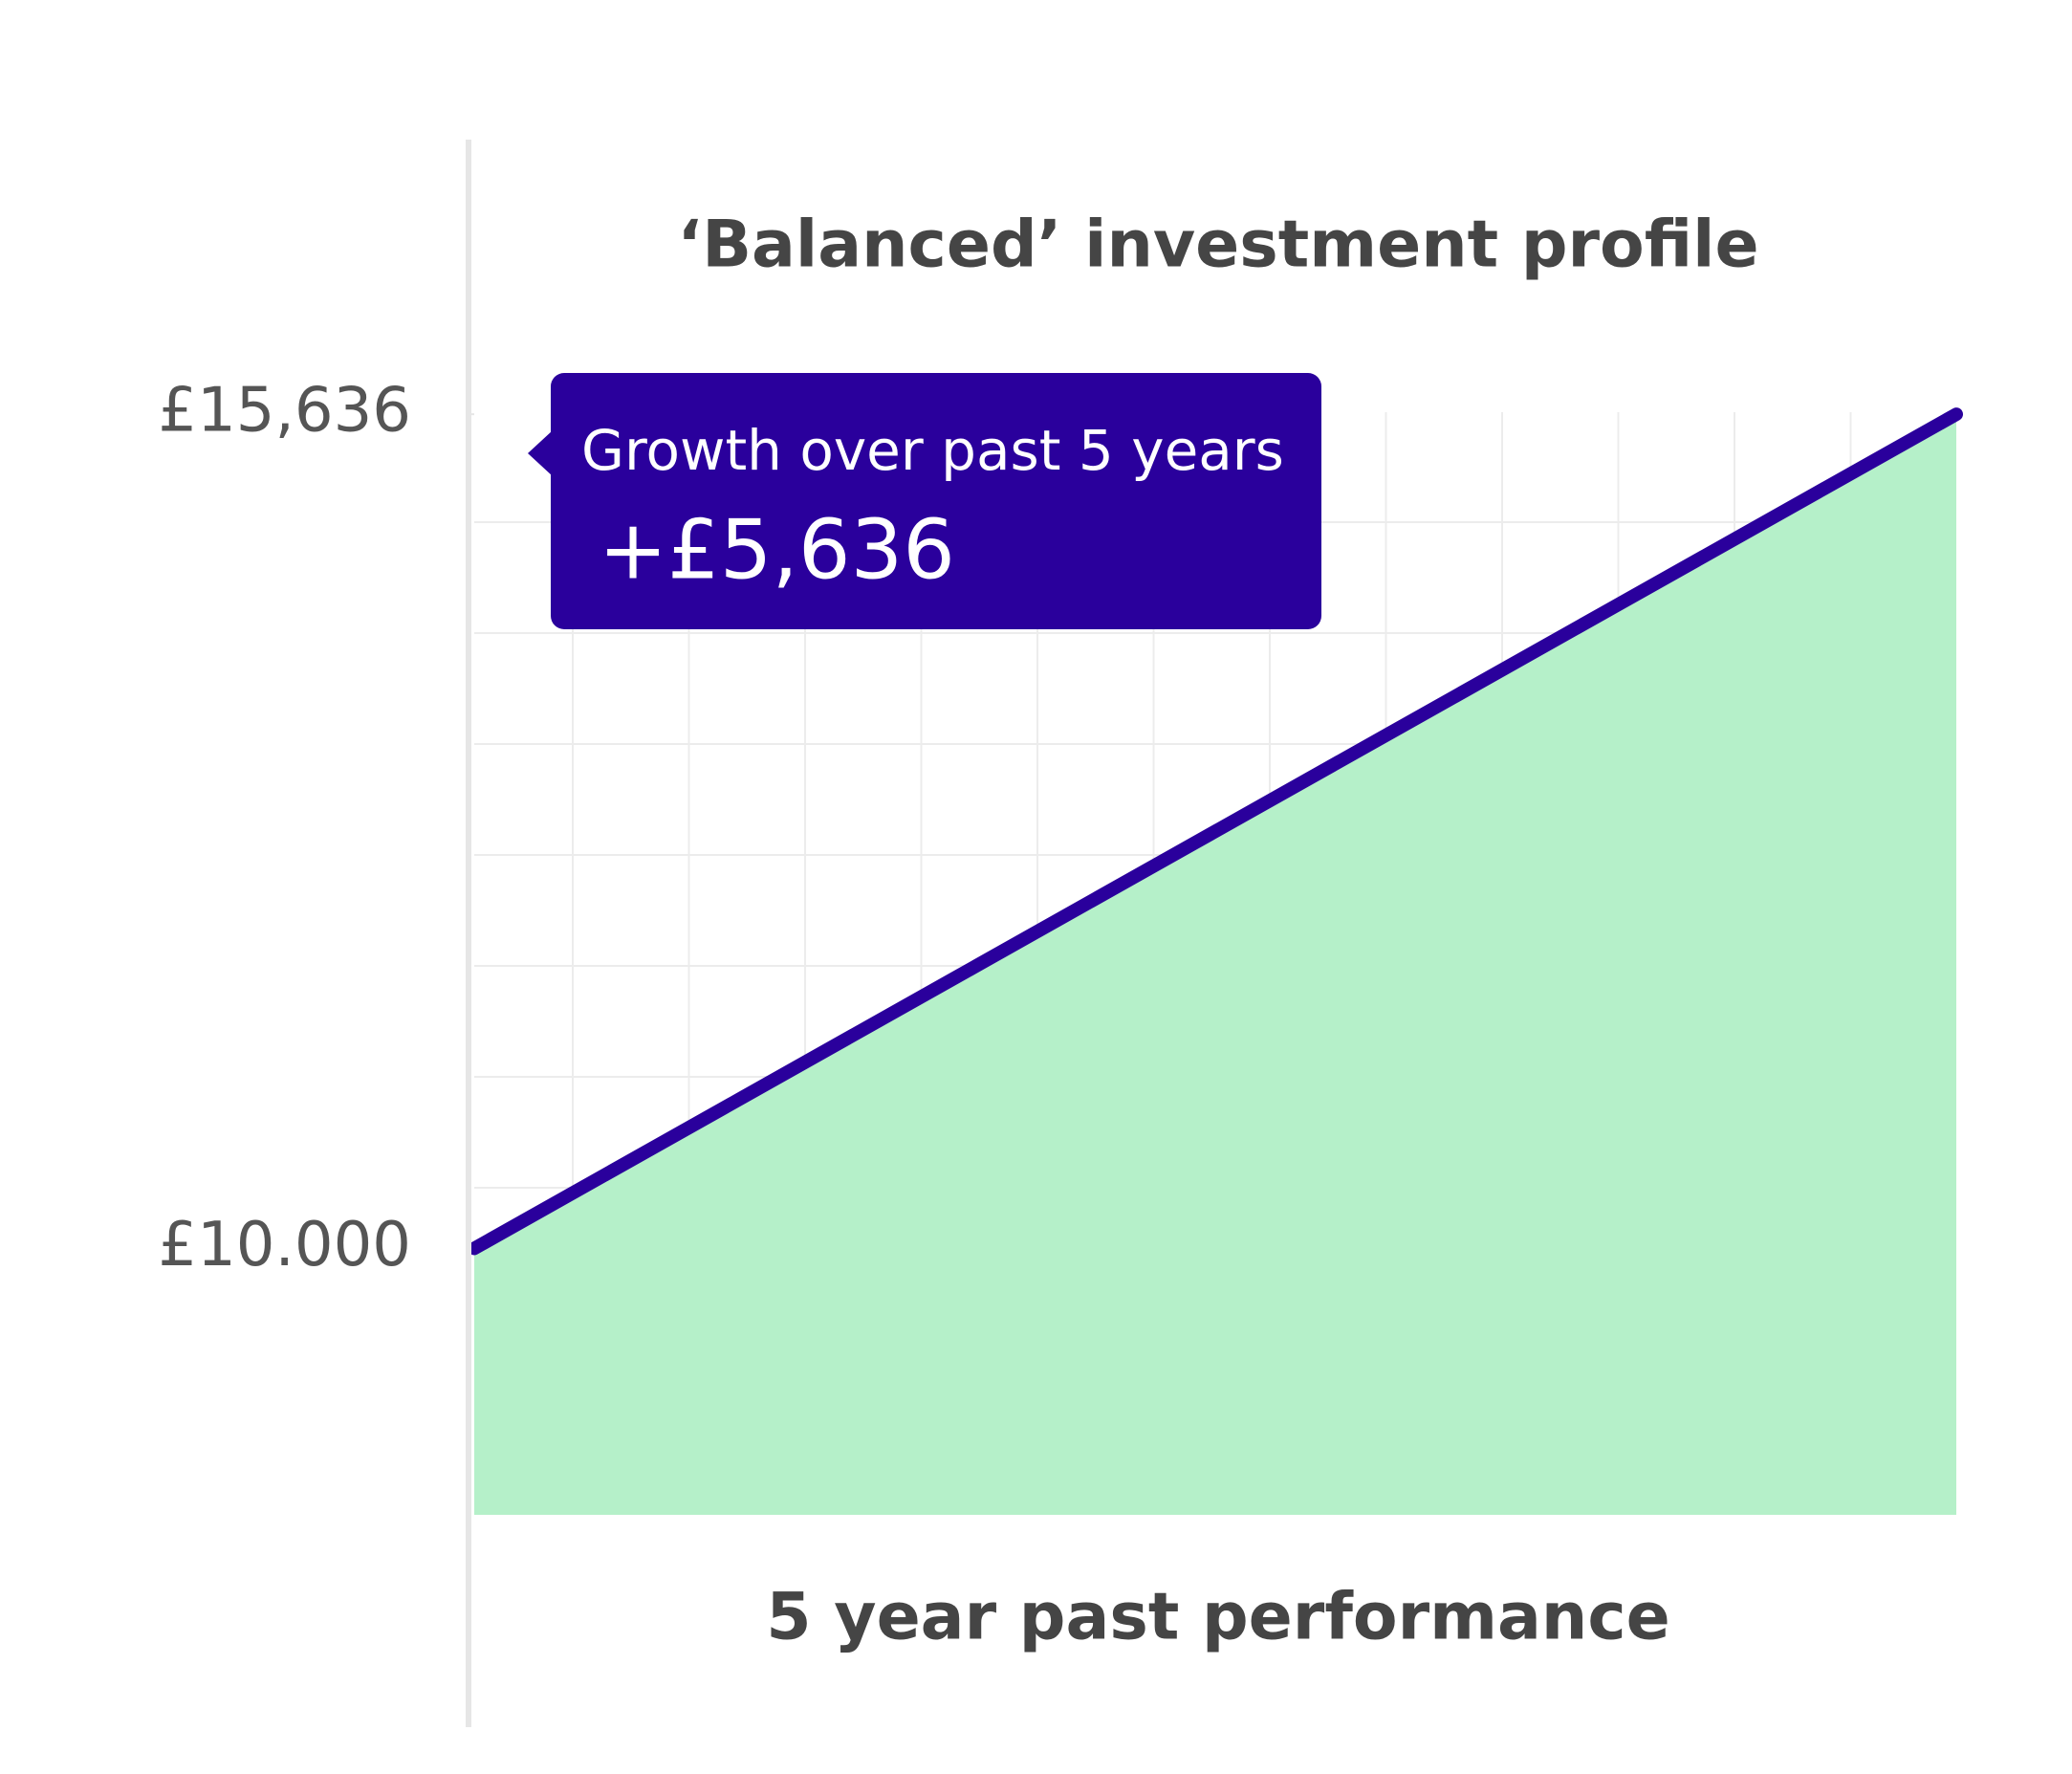 Image resolution: width=2072 pixels, height=1774 pixels. What do you see at coordinates (1217, 245) in the screenshot?
I see `chart-title: ‘Balanced’ investment profile` at bounding box center [1217, 245].